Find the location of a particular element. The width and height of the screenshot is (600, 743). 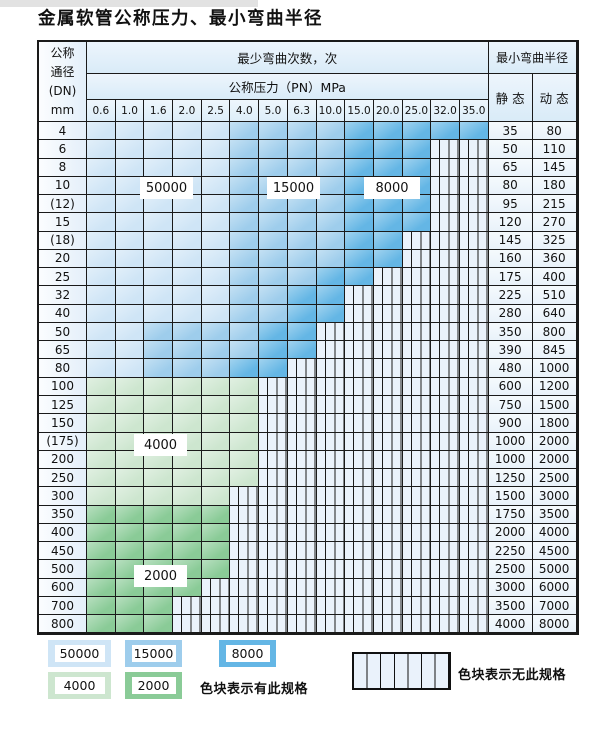

corner-header-dn: 公称 通径 (DN) mm is located at coordinates (63, 82).